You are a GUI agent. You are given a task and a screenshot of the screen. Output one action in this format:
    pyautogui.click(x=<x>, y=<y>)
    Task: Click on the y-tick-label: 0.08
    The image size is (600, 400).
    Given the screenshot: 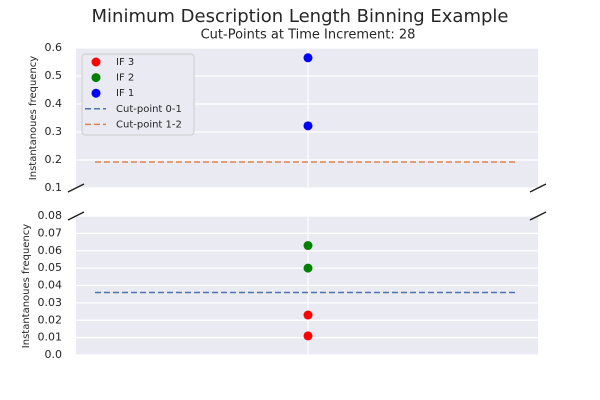 What is the action you would take?
    pyautogui.click(x=50, y=215)
    